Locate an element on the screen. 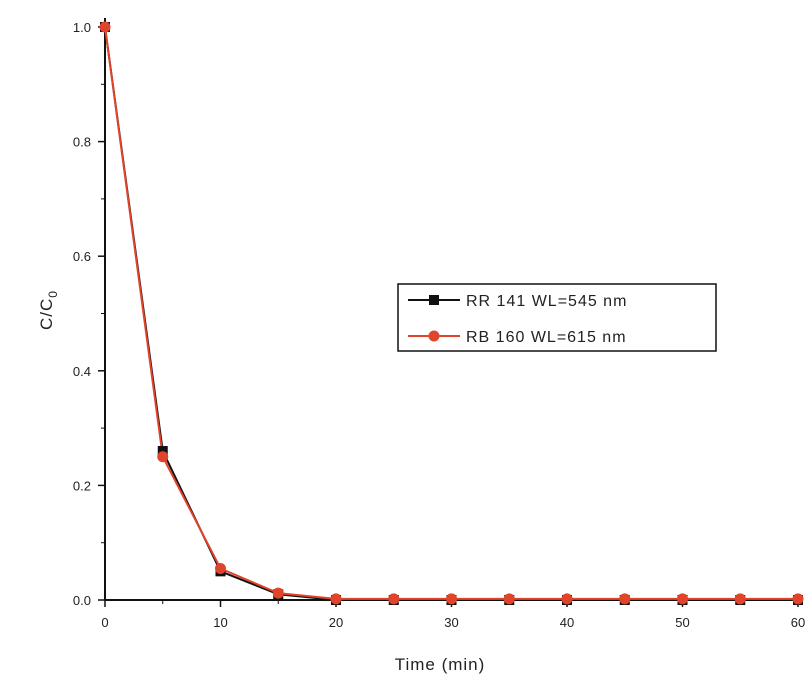  x-axis-title: Time (min) is located at coordinates (440, 664).